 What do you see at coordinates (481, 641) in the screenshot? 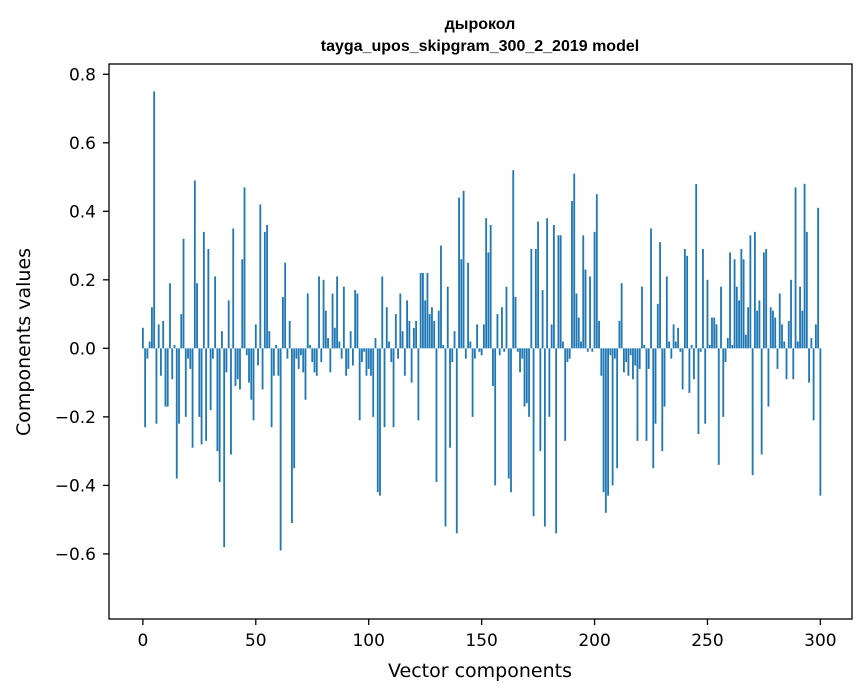
I see `x-tick-label: 150` at bounding box center [481, 641].